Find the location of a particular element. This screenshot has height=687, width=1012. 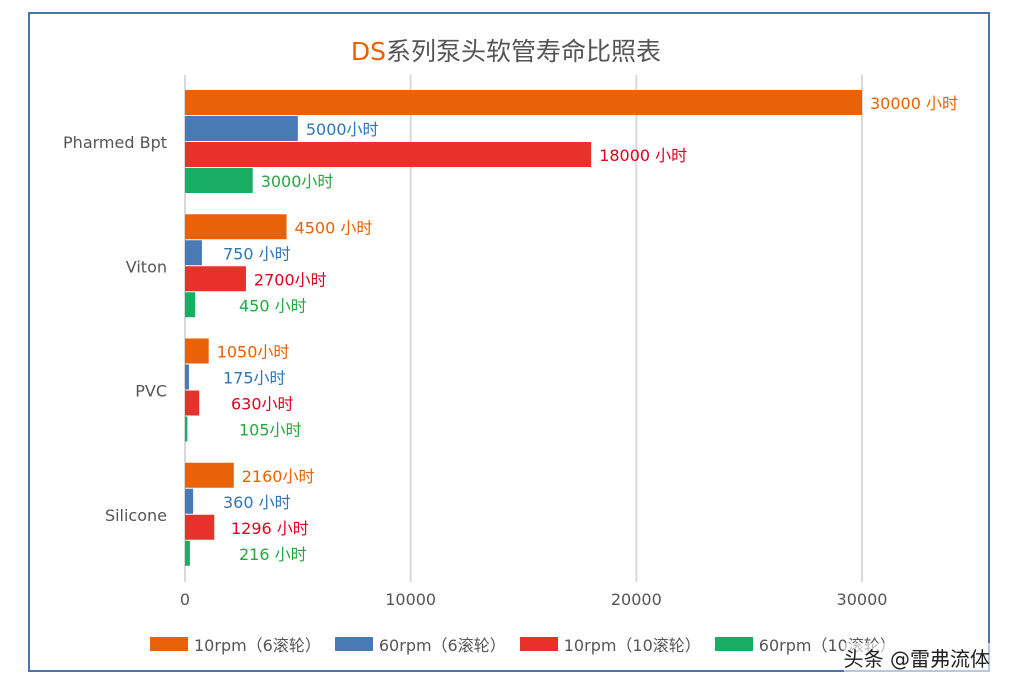

legend-item: 60rpm（6滚轮） is located at coordinates (420, 644).